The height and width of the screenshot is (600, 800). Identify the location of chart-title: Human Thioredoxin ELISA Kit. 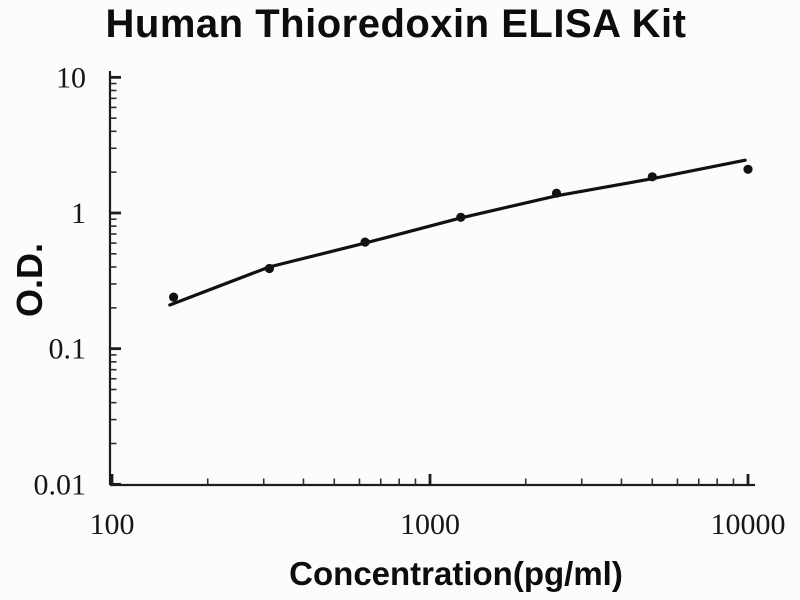
(396, 24).